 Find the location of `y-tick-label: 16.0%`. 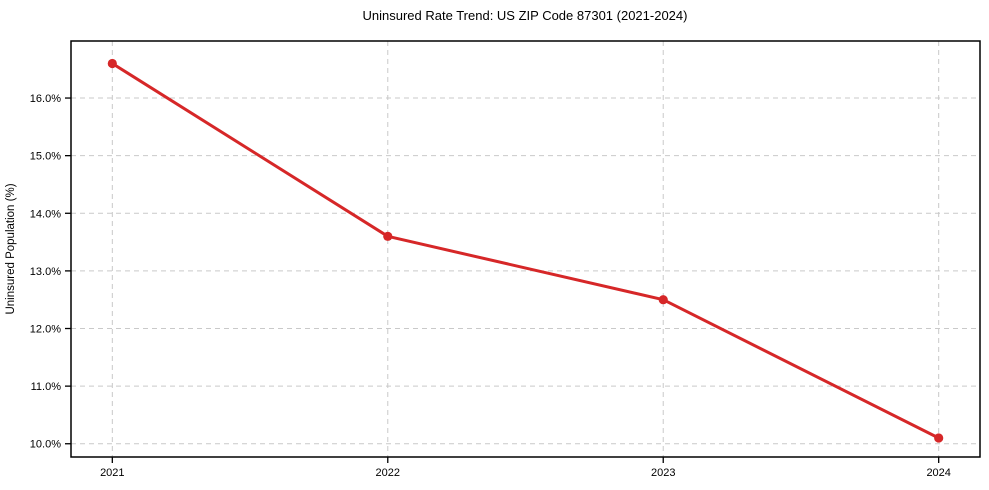

y-tick-label: 16.0% is located at coordinates (45, 99).